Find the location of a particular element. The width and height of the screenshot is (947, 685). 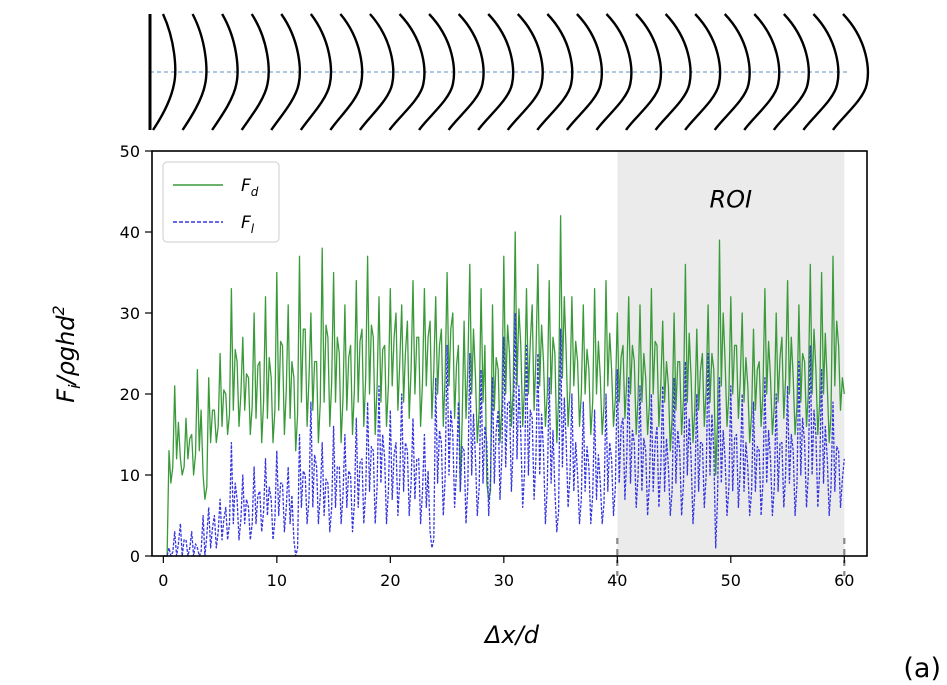

x-axis-ticks: 0 10 20 30 40 50 60 is located at coordinates (506, 573).